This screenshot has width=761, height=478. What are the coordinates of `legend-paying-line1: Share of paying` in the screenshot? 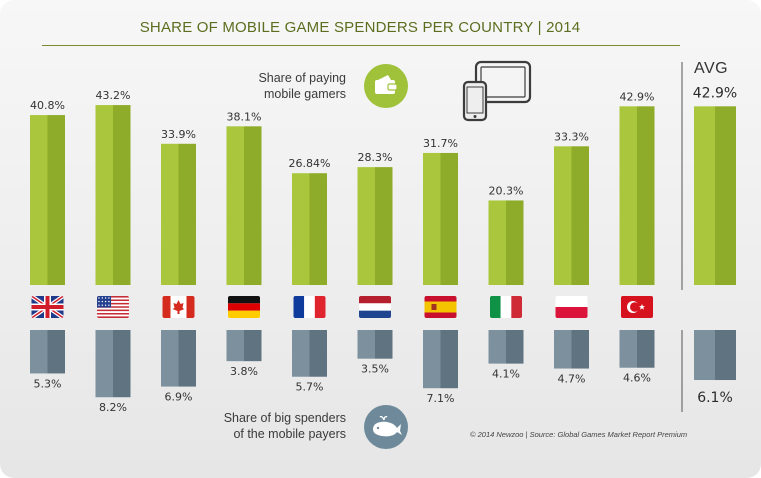 It's located at (302, 78).